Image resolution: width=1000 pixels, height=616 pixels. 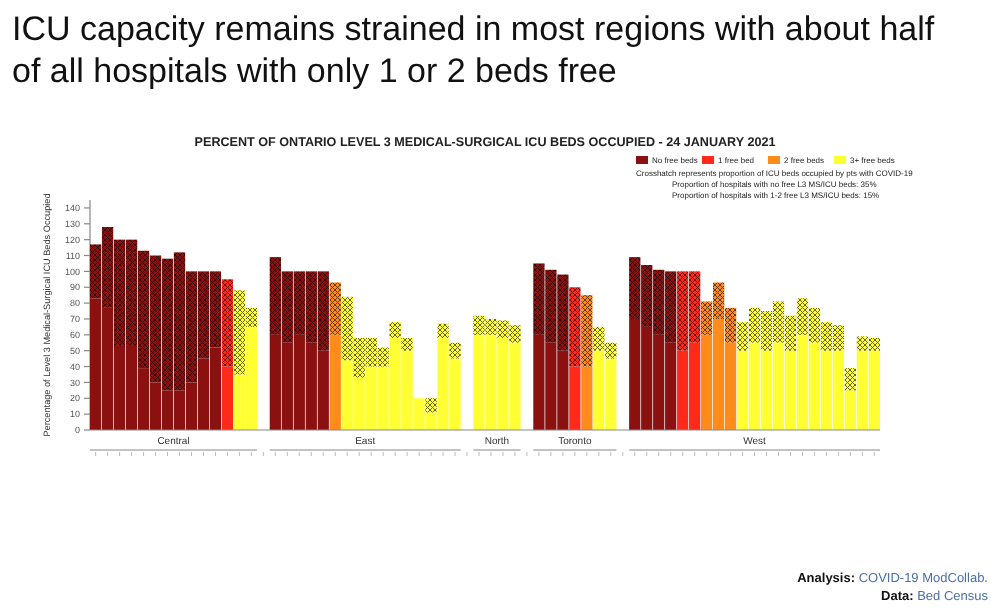 What do you see at coordinates (473, 50) in the screenshot?
I see `chart-title: ICU capacity remains strained in most regions with about half of all hospitals with only 1 or 2 beds free` at bounding box center [473, 50].